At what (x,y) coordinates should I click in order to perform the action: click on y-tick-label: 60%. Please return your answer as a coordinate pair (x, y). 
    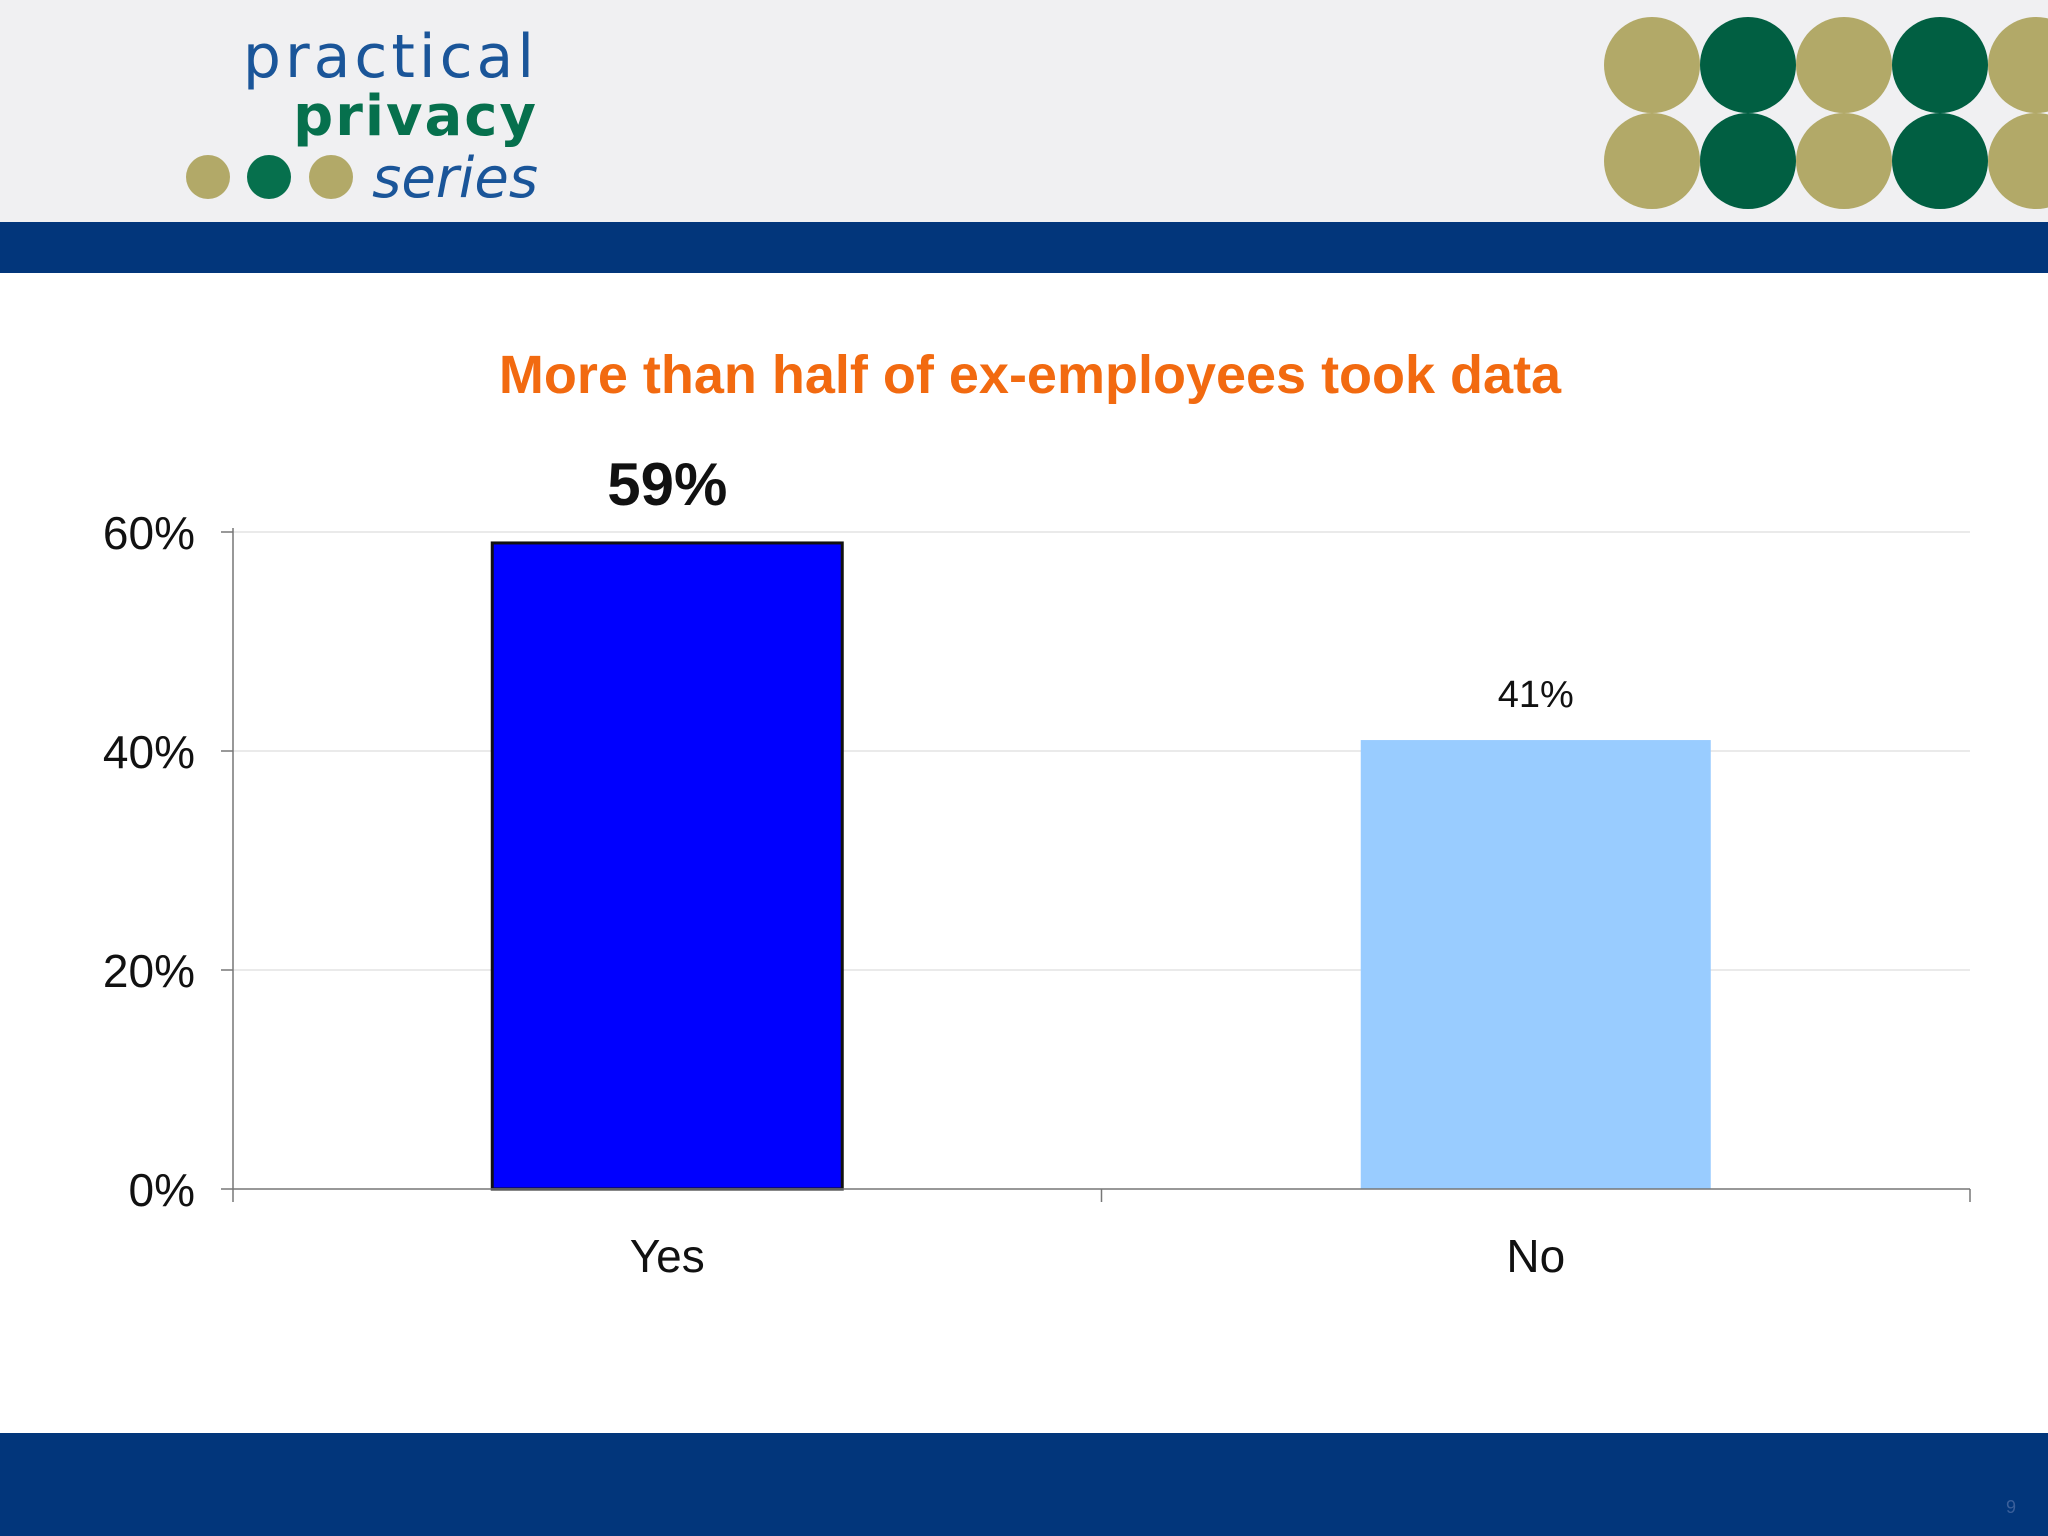
    Looking at the image, I should click on (149, 533).